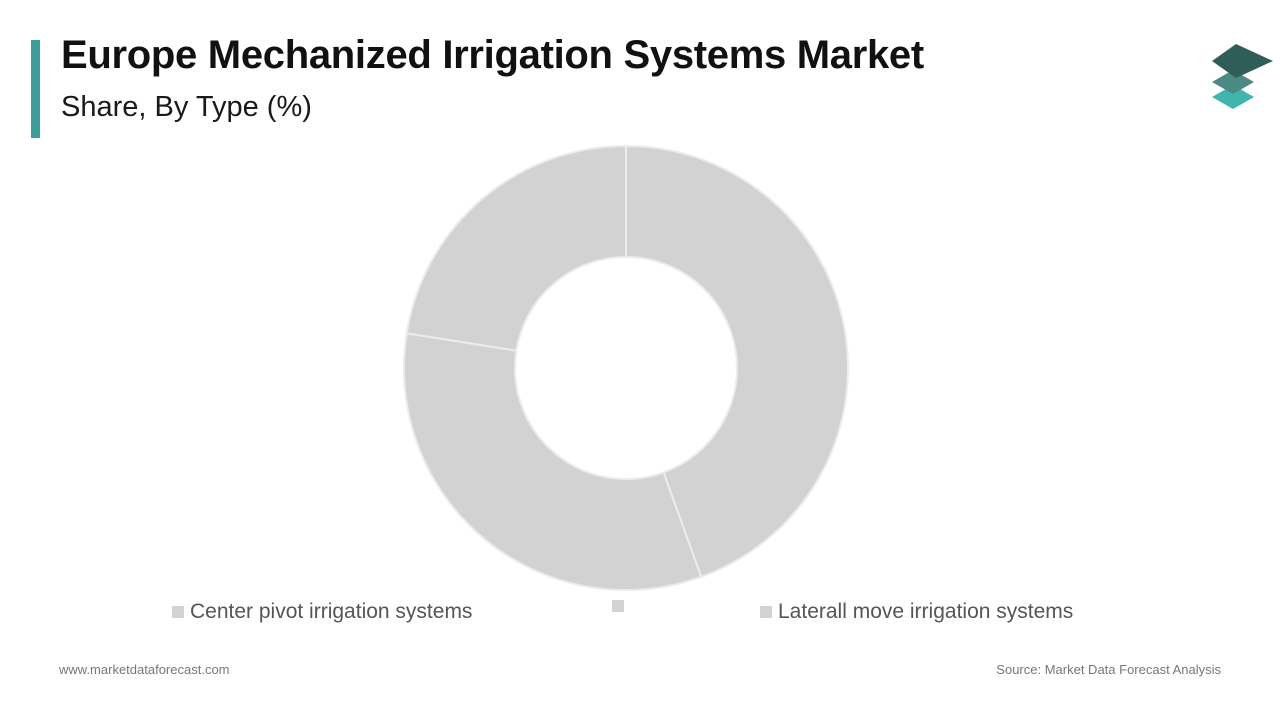 The image size is (1280, 720). What do you see at coordinates (1242, 61) in the screenshot?
I see `logo-layer-top` at bounding box center [1242, 61].